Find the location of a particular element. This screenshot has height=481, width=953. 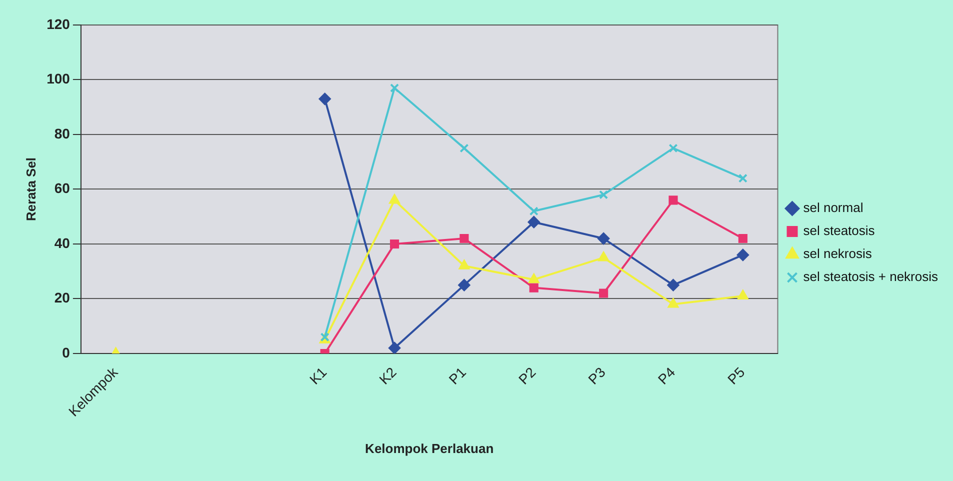

legend-label: sel nekrosis is located at coordinates (837, 254).